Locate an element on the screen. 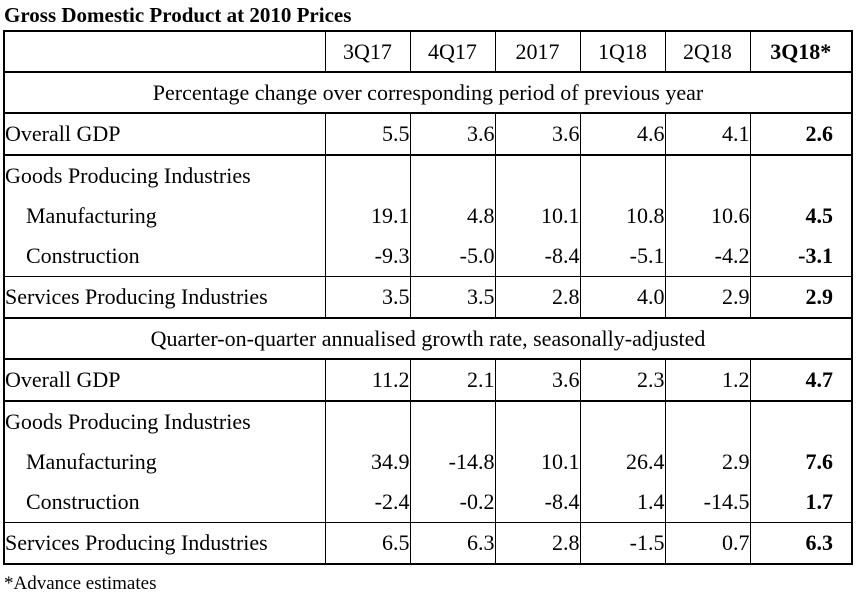 The width and height of the screenshot is (858, 605). value-cell: 5.5 is located at coordinates (368, 134).